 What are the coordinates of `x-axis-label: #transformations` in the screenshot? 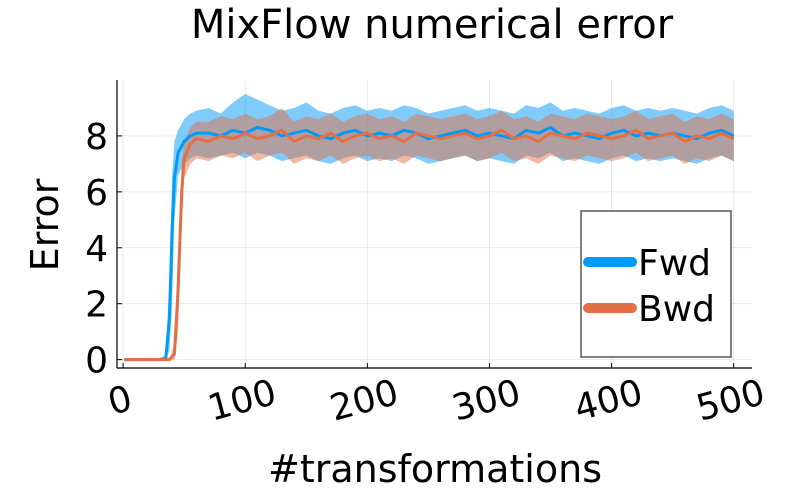 It's located at (435, 469).